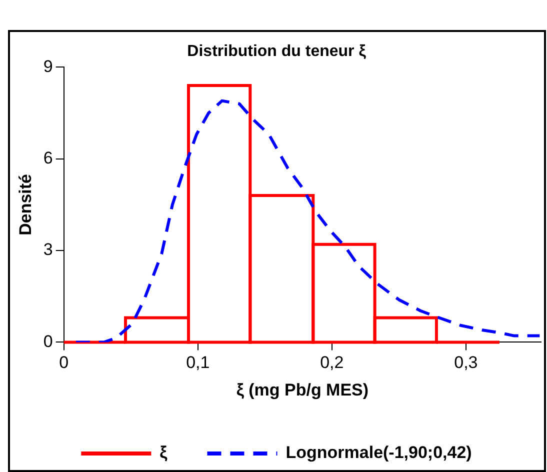 Image resolution: width=547 pixels, height=472 pixels. I want to click on y-tick-label: 6, so click(48, 158).